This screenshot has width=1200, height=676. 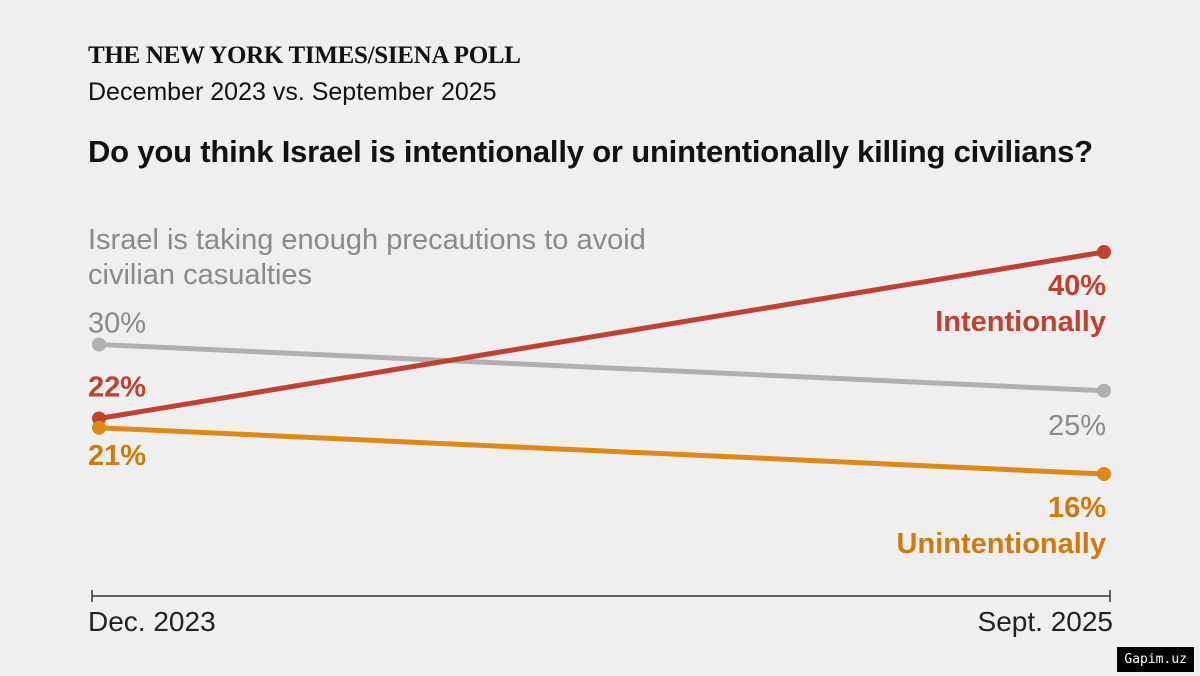 What do you see at coordinates (152, 621) in the screenshot?
I see `x-tick-label-start: Dec. 2023` at bounding box center [152, 621].